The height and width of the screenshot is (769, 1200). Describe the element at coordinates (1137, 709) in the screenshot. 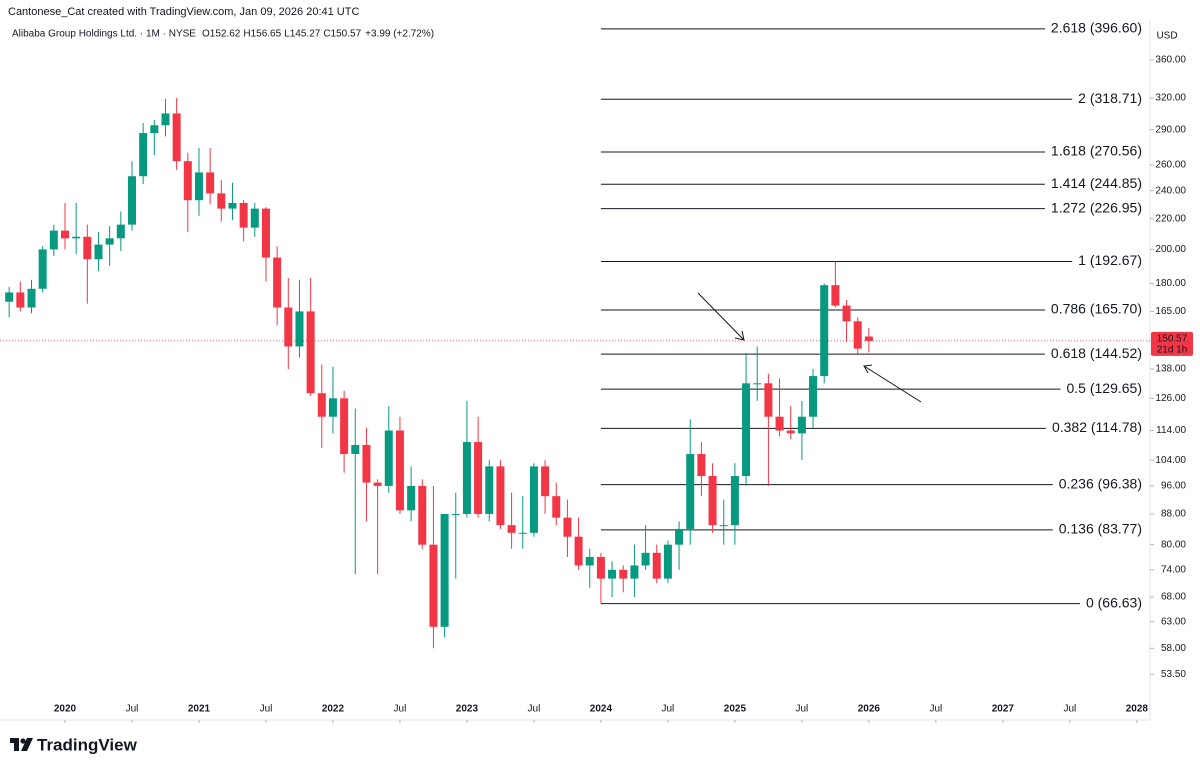

I see `x-tick-label: 2028` at that location.